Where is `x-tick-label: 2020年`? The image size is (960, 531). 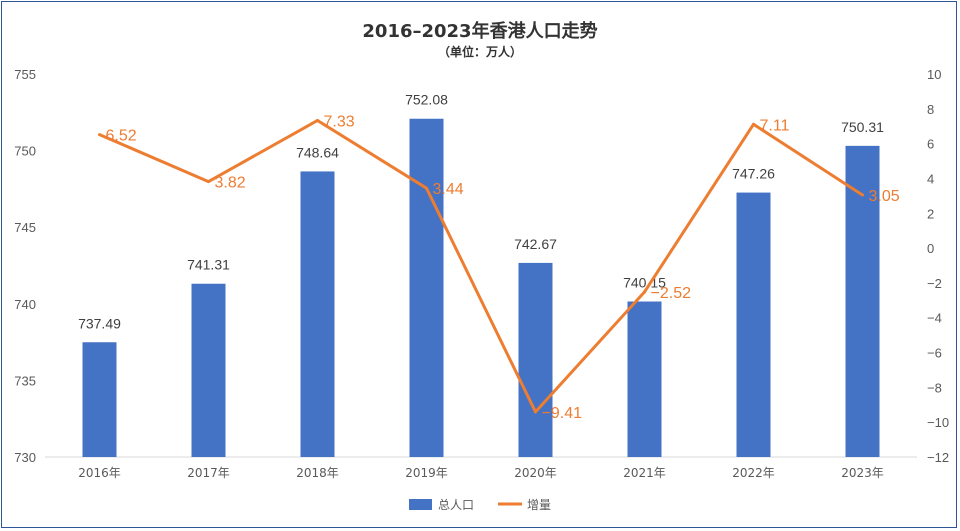 x-tick-label: 2020年 is located at coordinates (535, 473).